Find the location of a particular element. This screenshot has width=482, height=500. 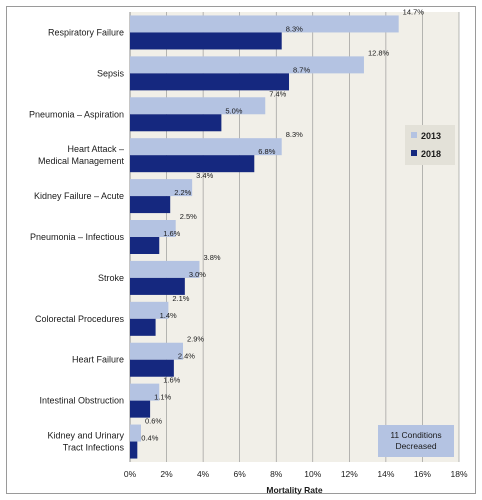

x-tick-label: 4% is located at coordinates (203, 474).